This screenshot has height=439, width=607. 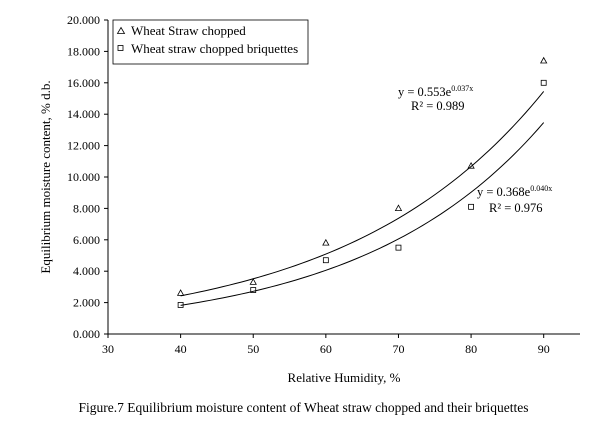 What do you see at coordinates (83, 51) in the screenshot?
I see `y-tick-label: 18.000` at bounding box center [83, 51].